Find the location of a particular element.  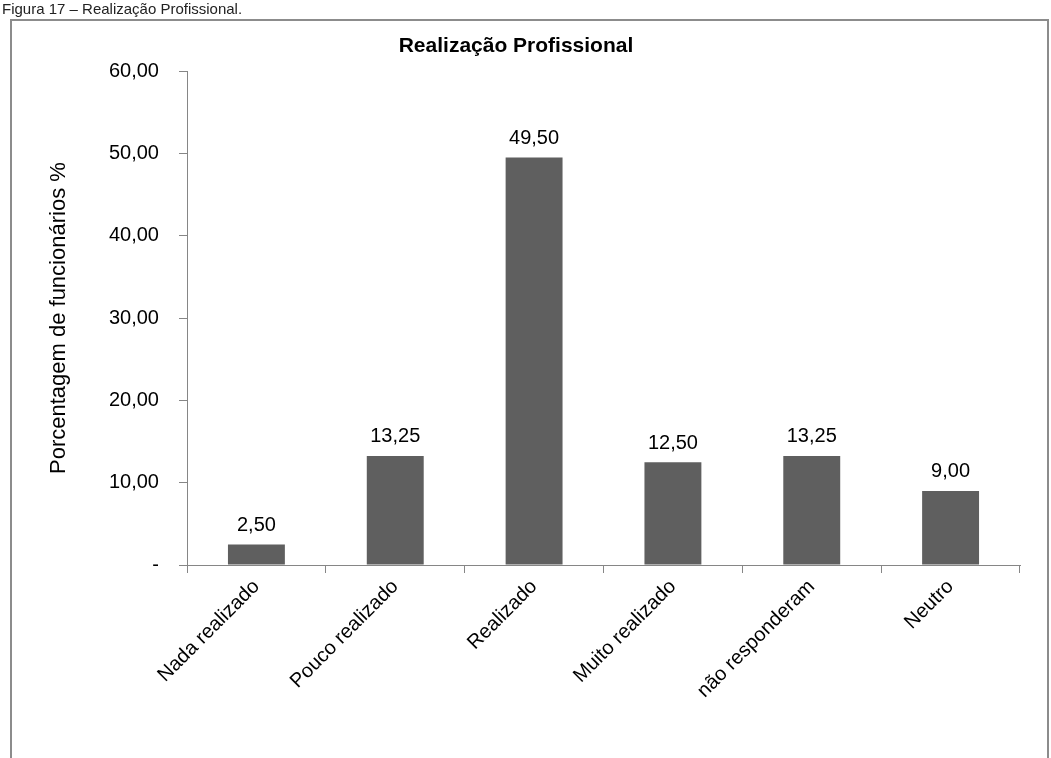

data-label: 49,50 is located at coordinates (534, 137).